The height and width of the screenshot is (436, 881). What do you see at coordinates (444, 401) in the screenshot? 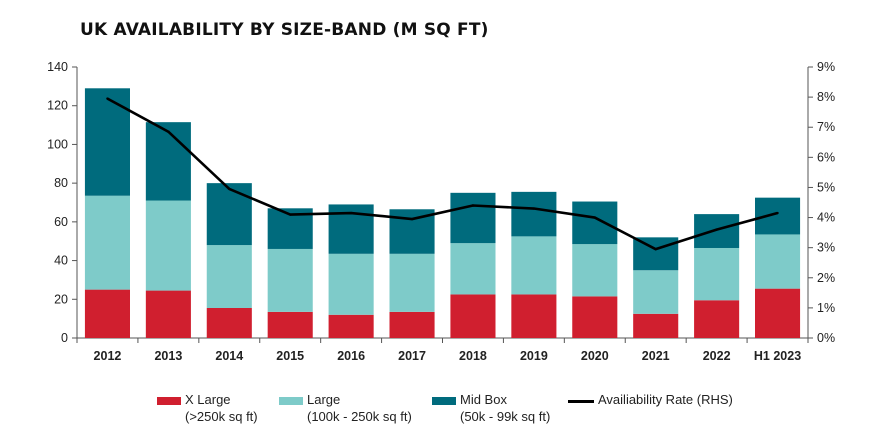
I see `legend-swatch-mid-box` at bounding box center [444, 401].